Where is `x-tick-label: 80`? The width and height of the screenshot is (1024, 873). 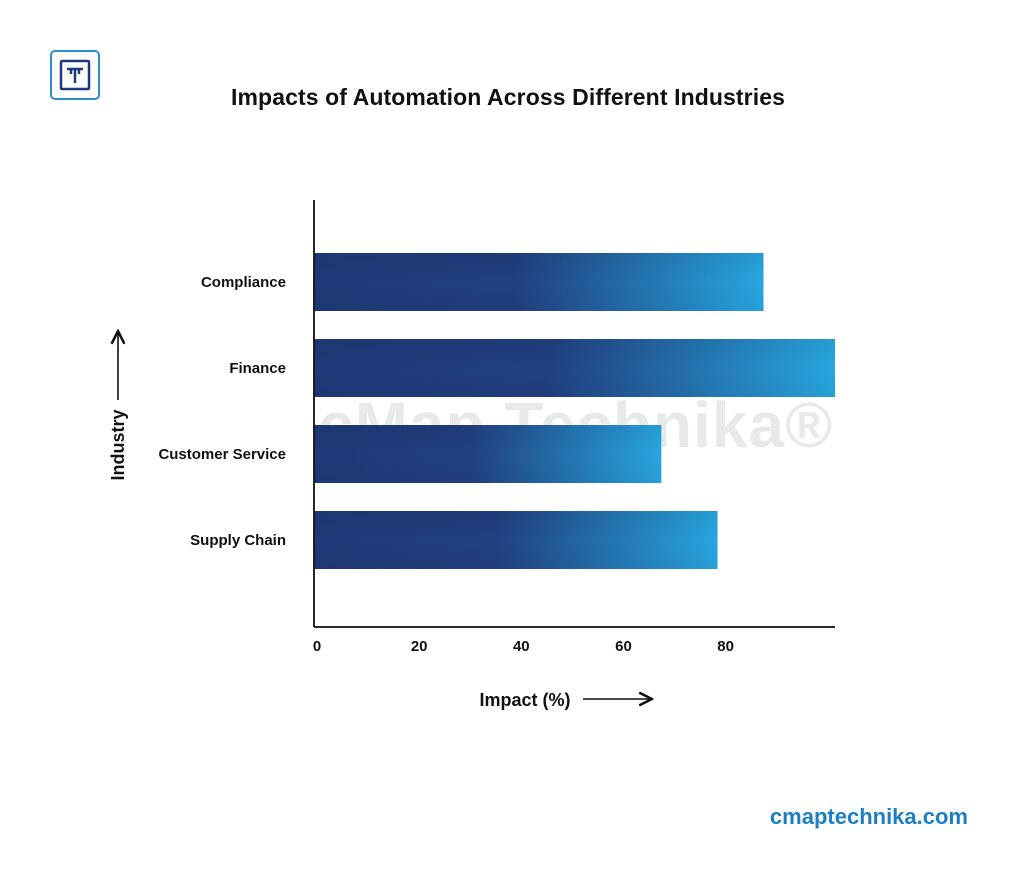
x-tick-label: 80 is located at coordinates (725, 646).